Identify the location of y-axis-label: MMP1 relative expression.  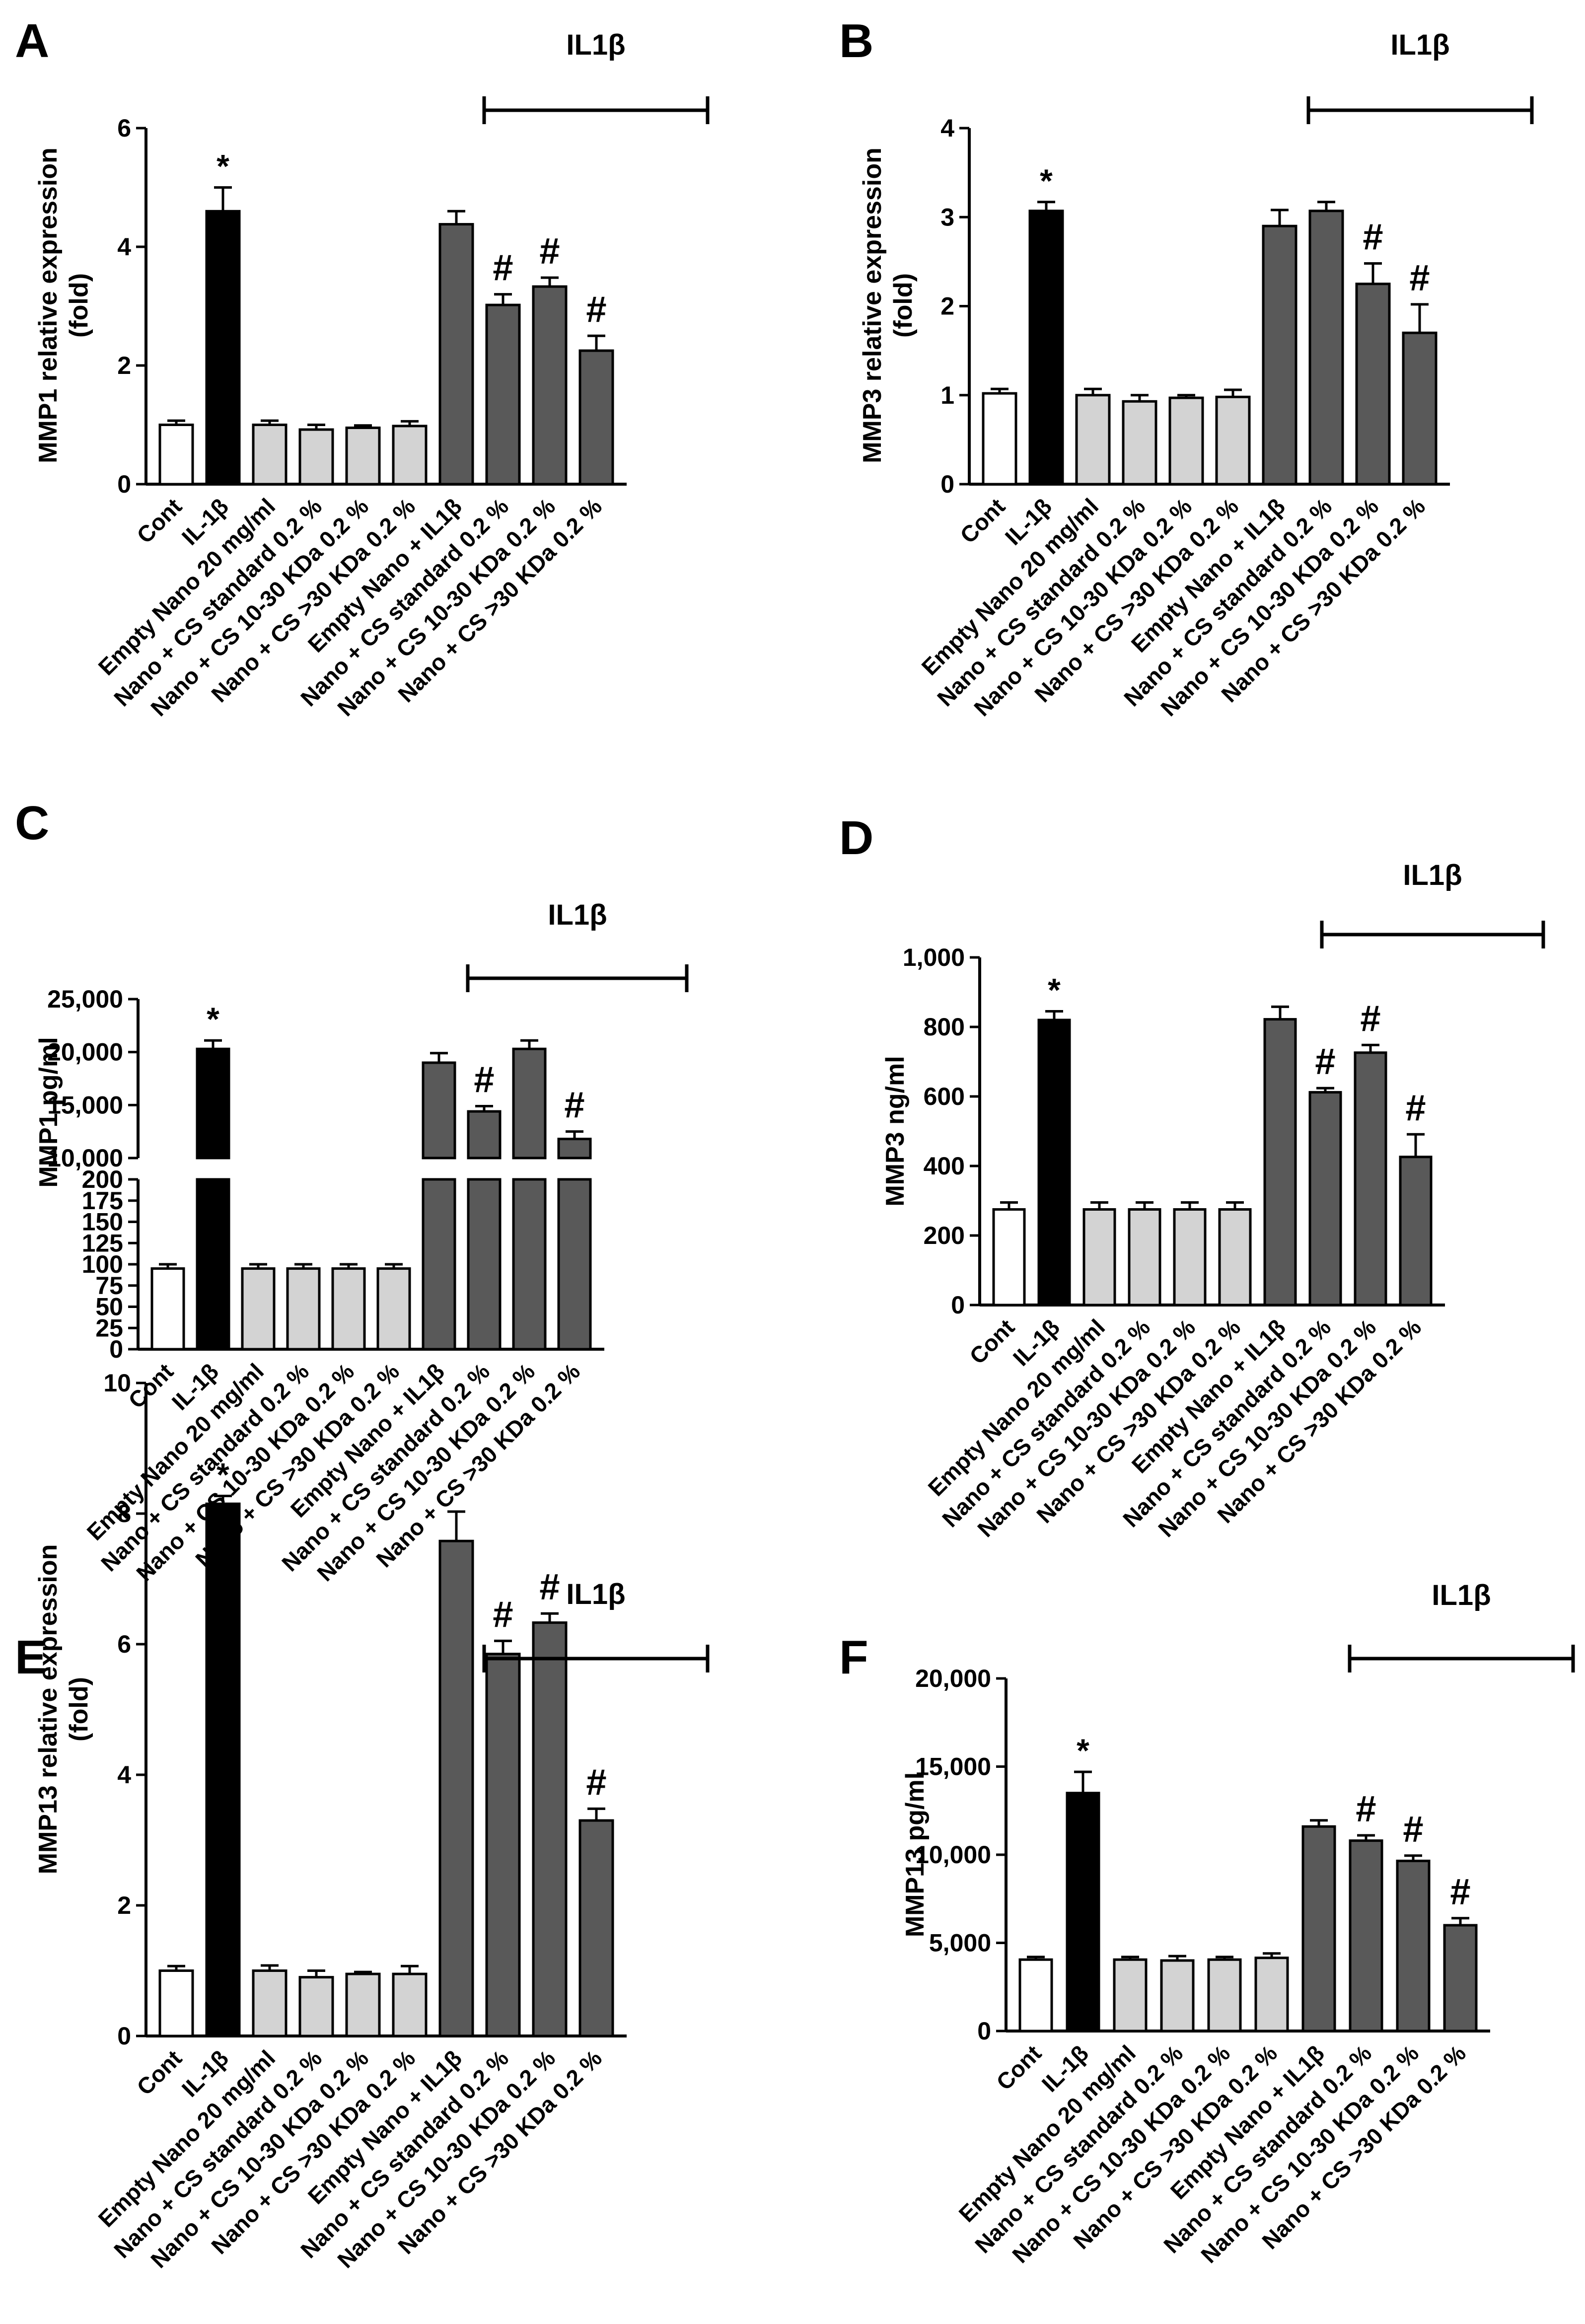
(48, 305).